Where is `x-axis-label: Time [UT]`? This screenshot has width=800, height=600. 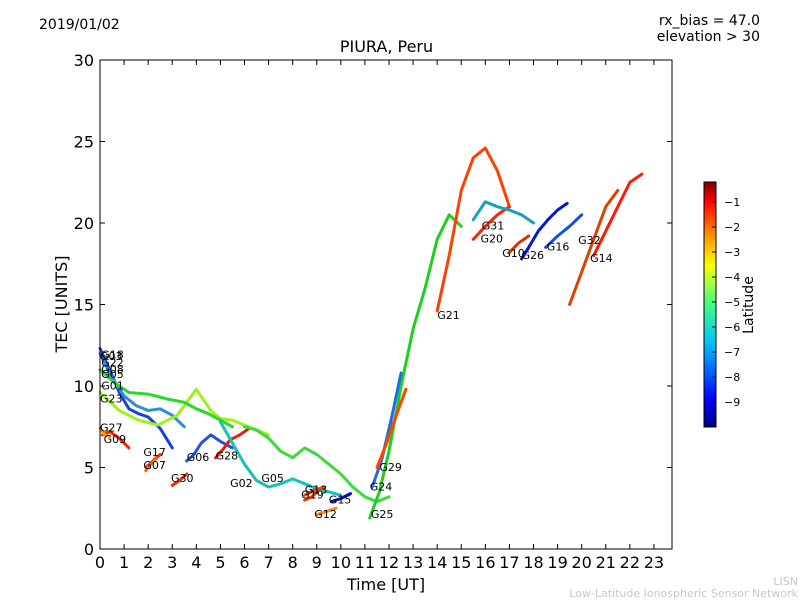 x-axis-label: Time [UT] is located at coordinates (385, 584).